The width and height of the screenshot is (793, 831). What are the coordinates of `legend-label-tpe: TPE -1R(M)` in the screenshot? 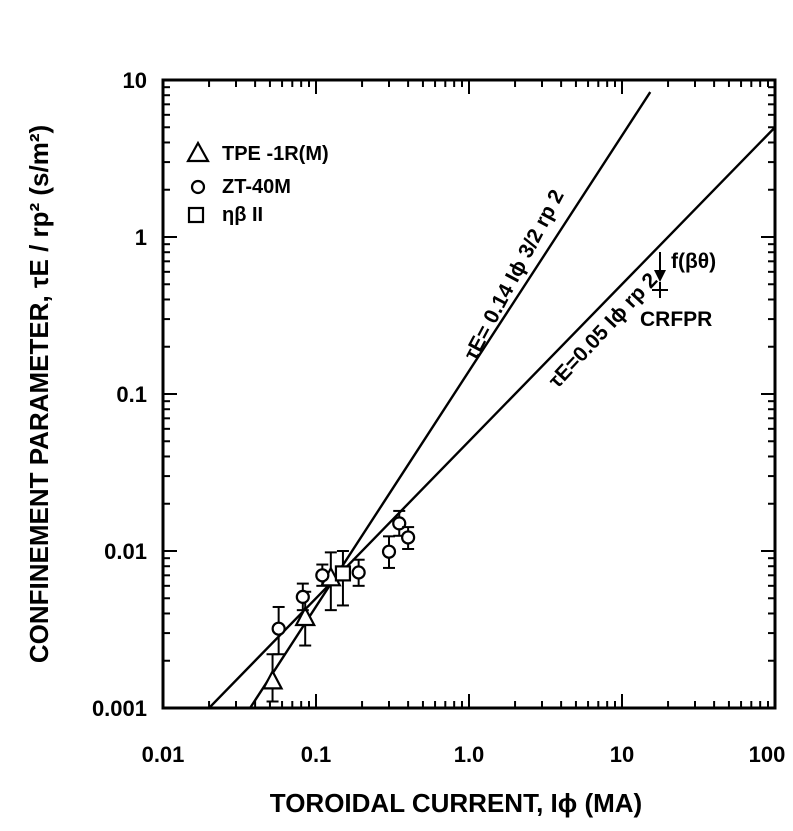 It's located at (275, 154).